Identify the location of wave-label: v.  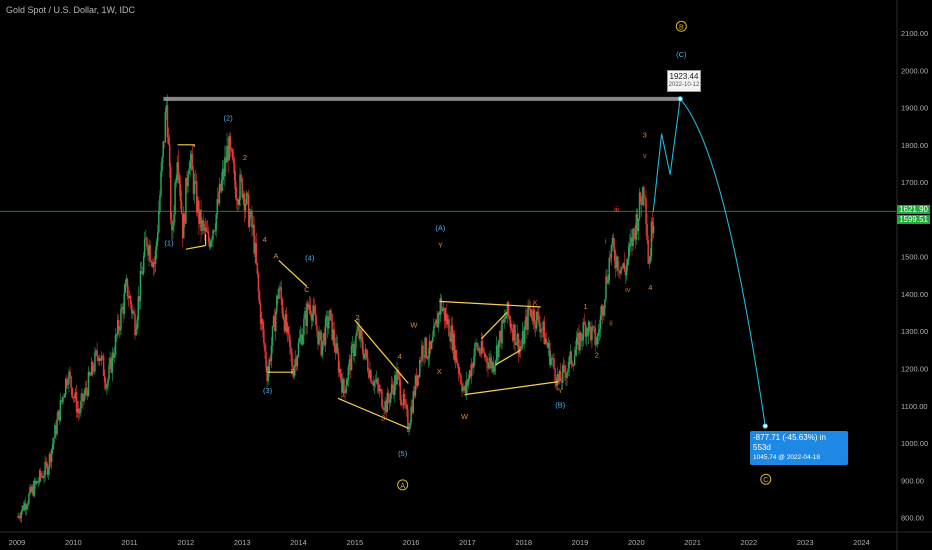
(645, 155).